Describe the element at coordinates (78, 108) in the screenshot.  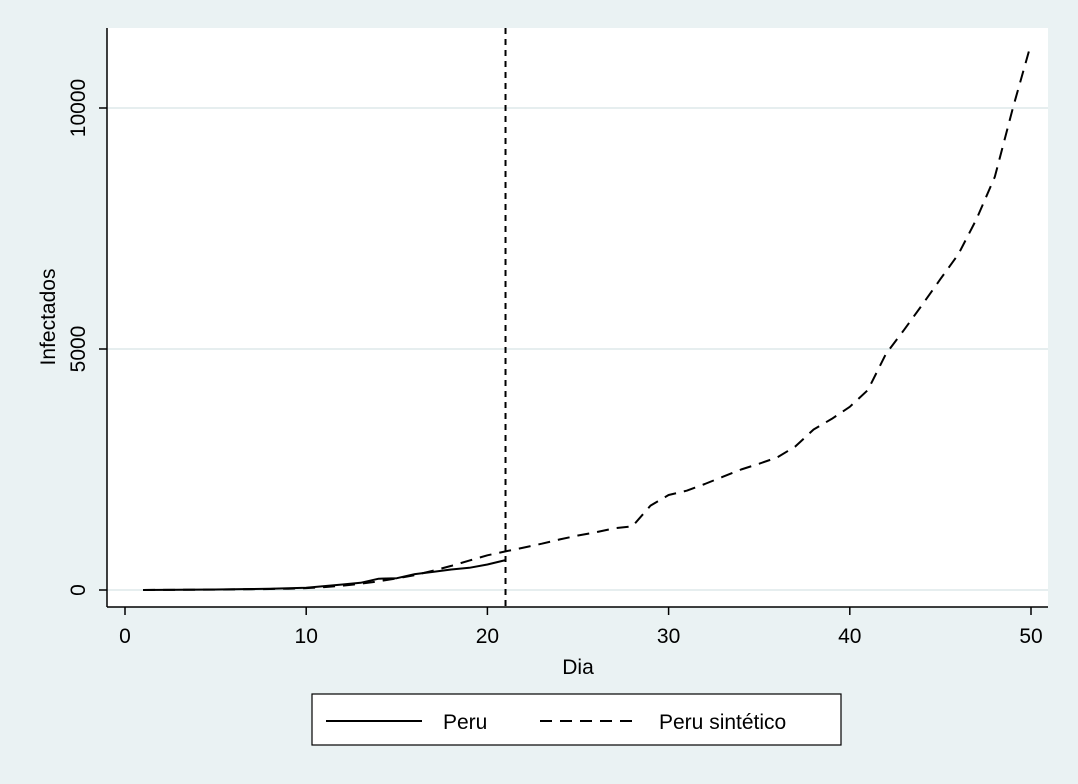
I see `y-tick-label-10000: 10000` at that location.